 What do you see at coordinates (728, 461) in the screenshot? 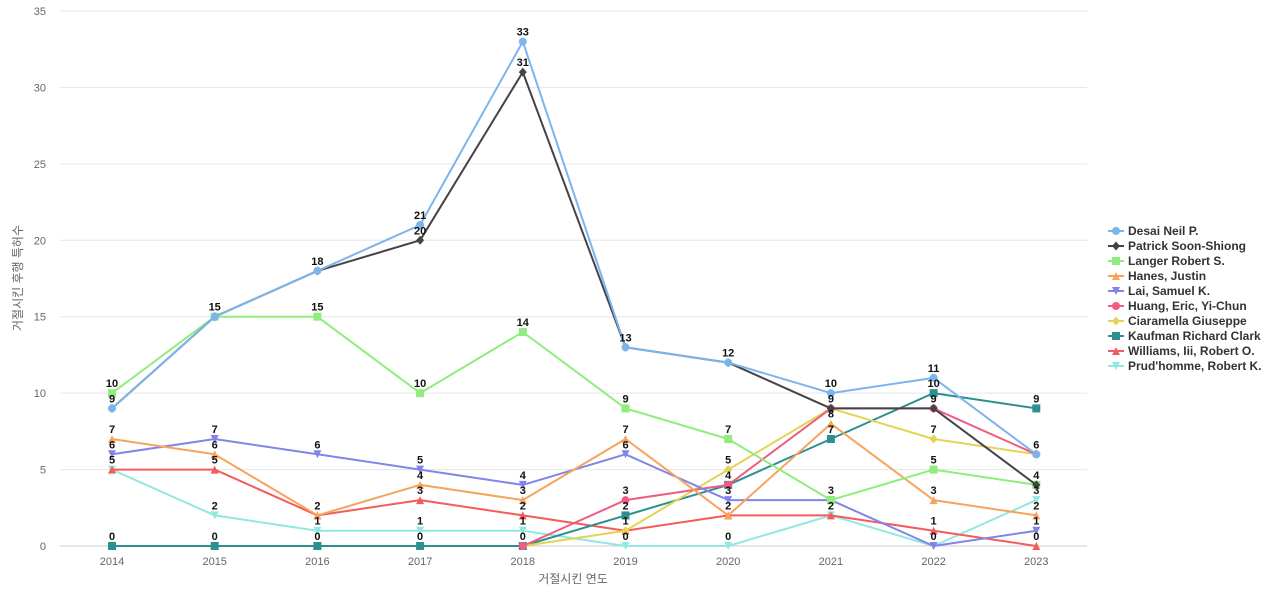
I see `data-label: 5` at bounding box center [728, 461].